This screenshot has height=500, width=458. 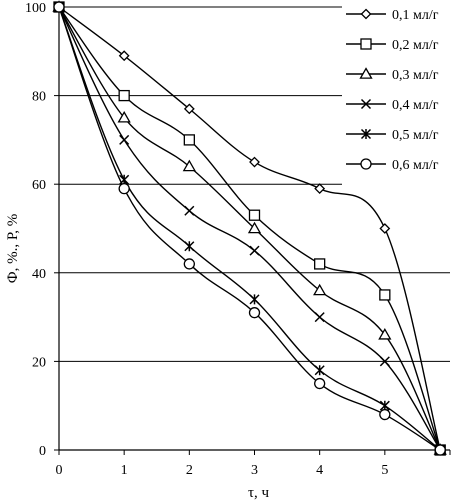 I want to click on legend-item: 0,3 мл/г, so click(x=392, y=75).